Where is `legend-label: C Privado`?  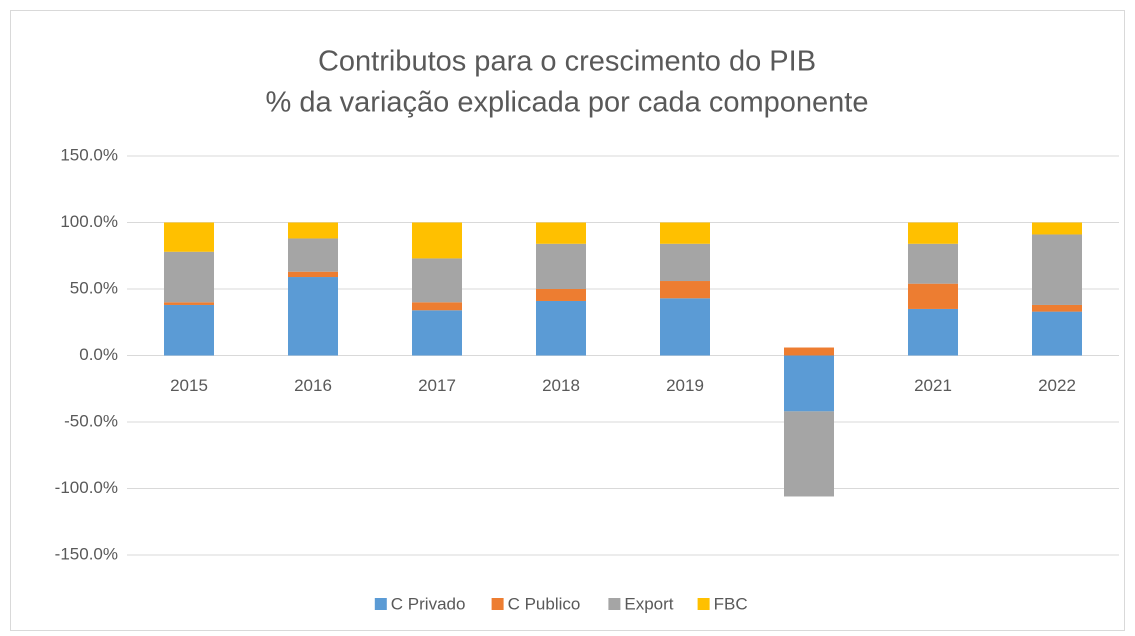 legend-label: C Privado is located at coordinates (428, 603).